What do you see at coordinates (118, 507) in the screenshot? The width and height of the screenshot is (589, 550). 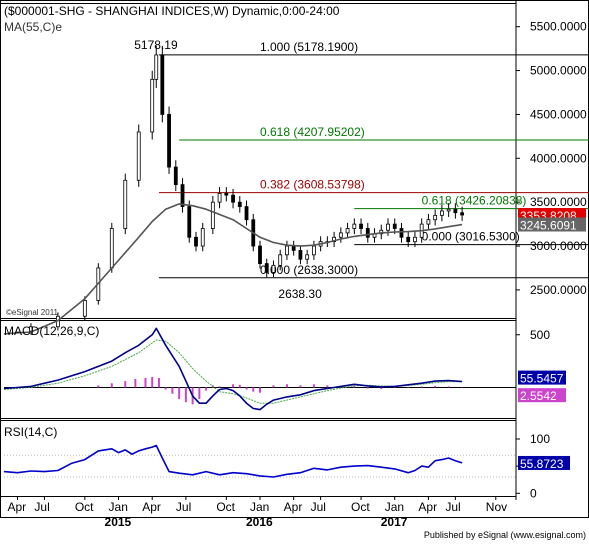 I see `x-month-label-3: Jan` at bounding box center [118, 507].